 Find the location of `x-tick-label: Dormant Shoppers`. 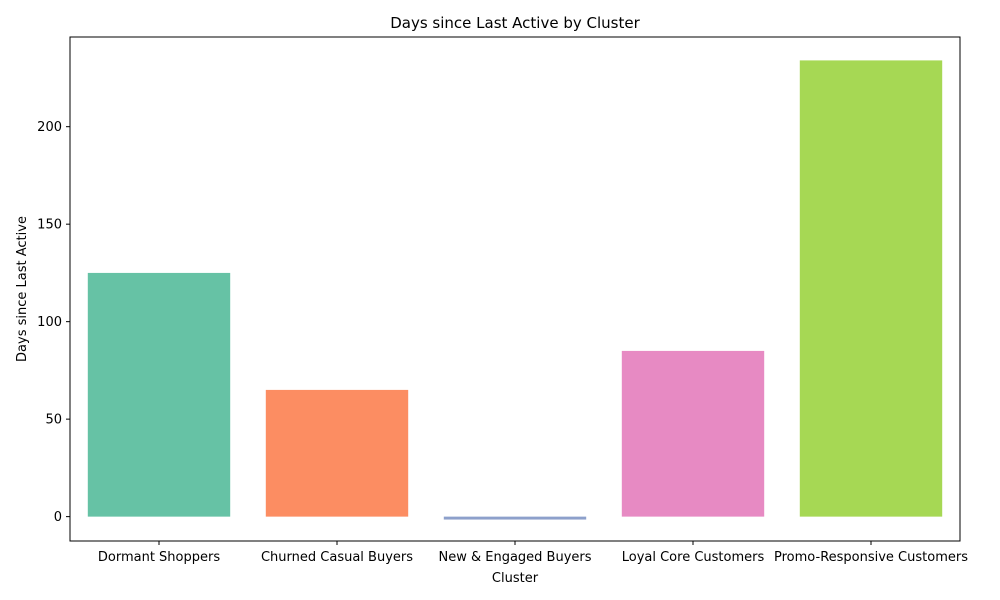

x-tick-label: Dormant Shoppers is located at coordinates (159, 557).